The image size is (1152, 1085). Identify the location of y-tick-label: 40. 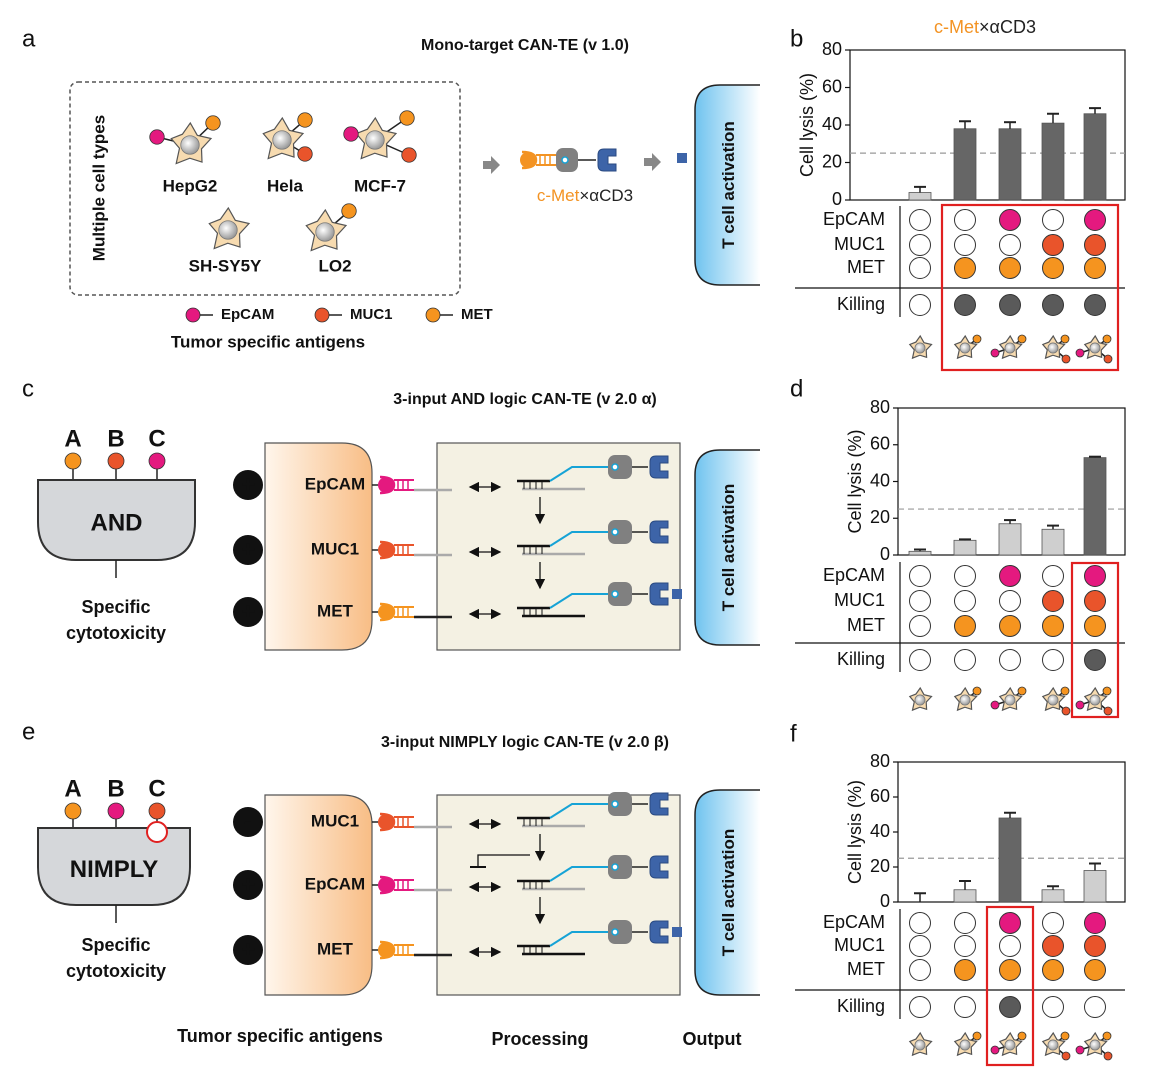
(832, 124).